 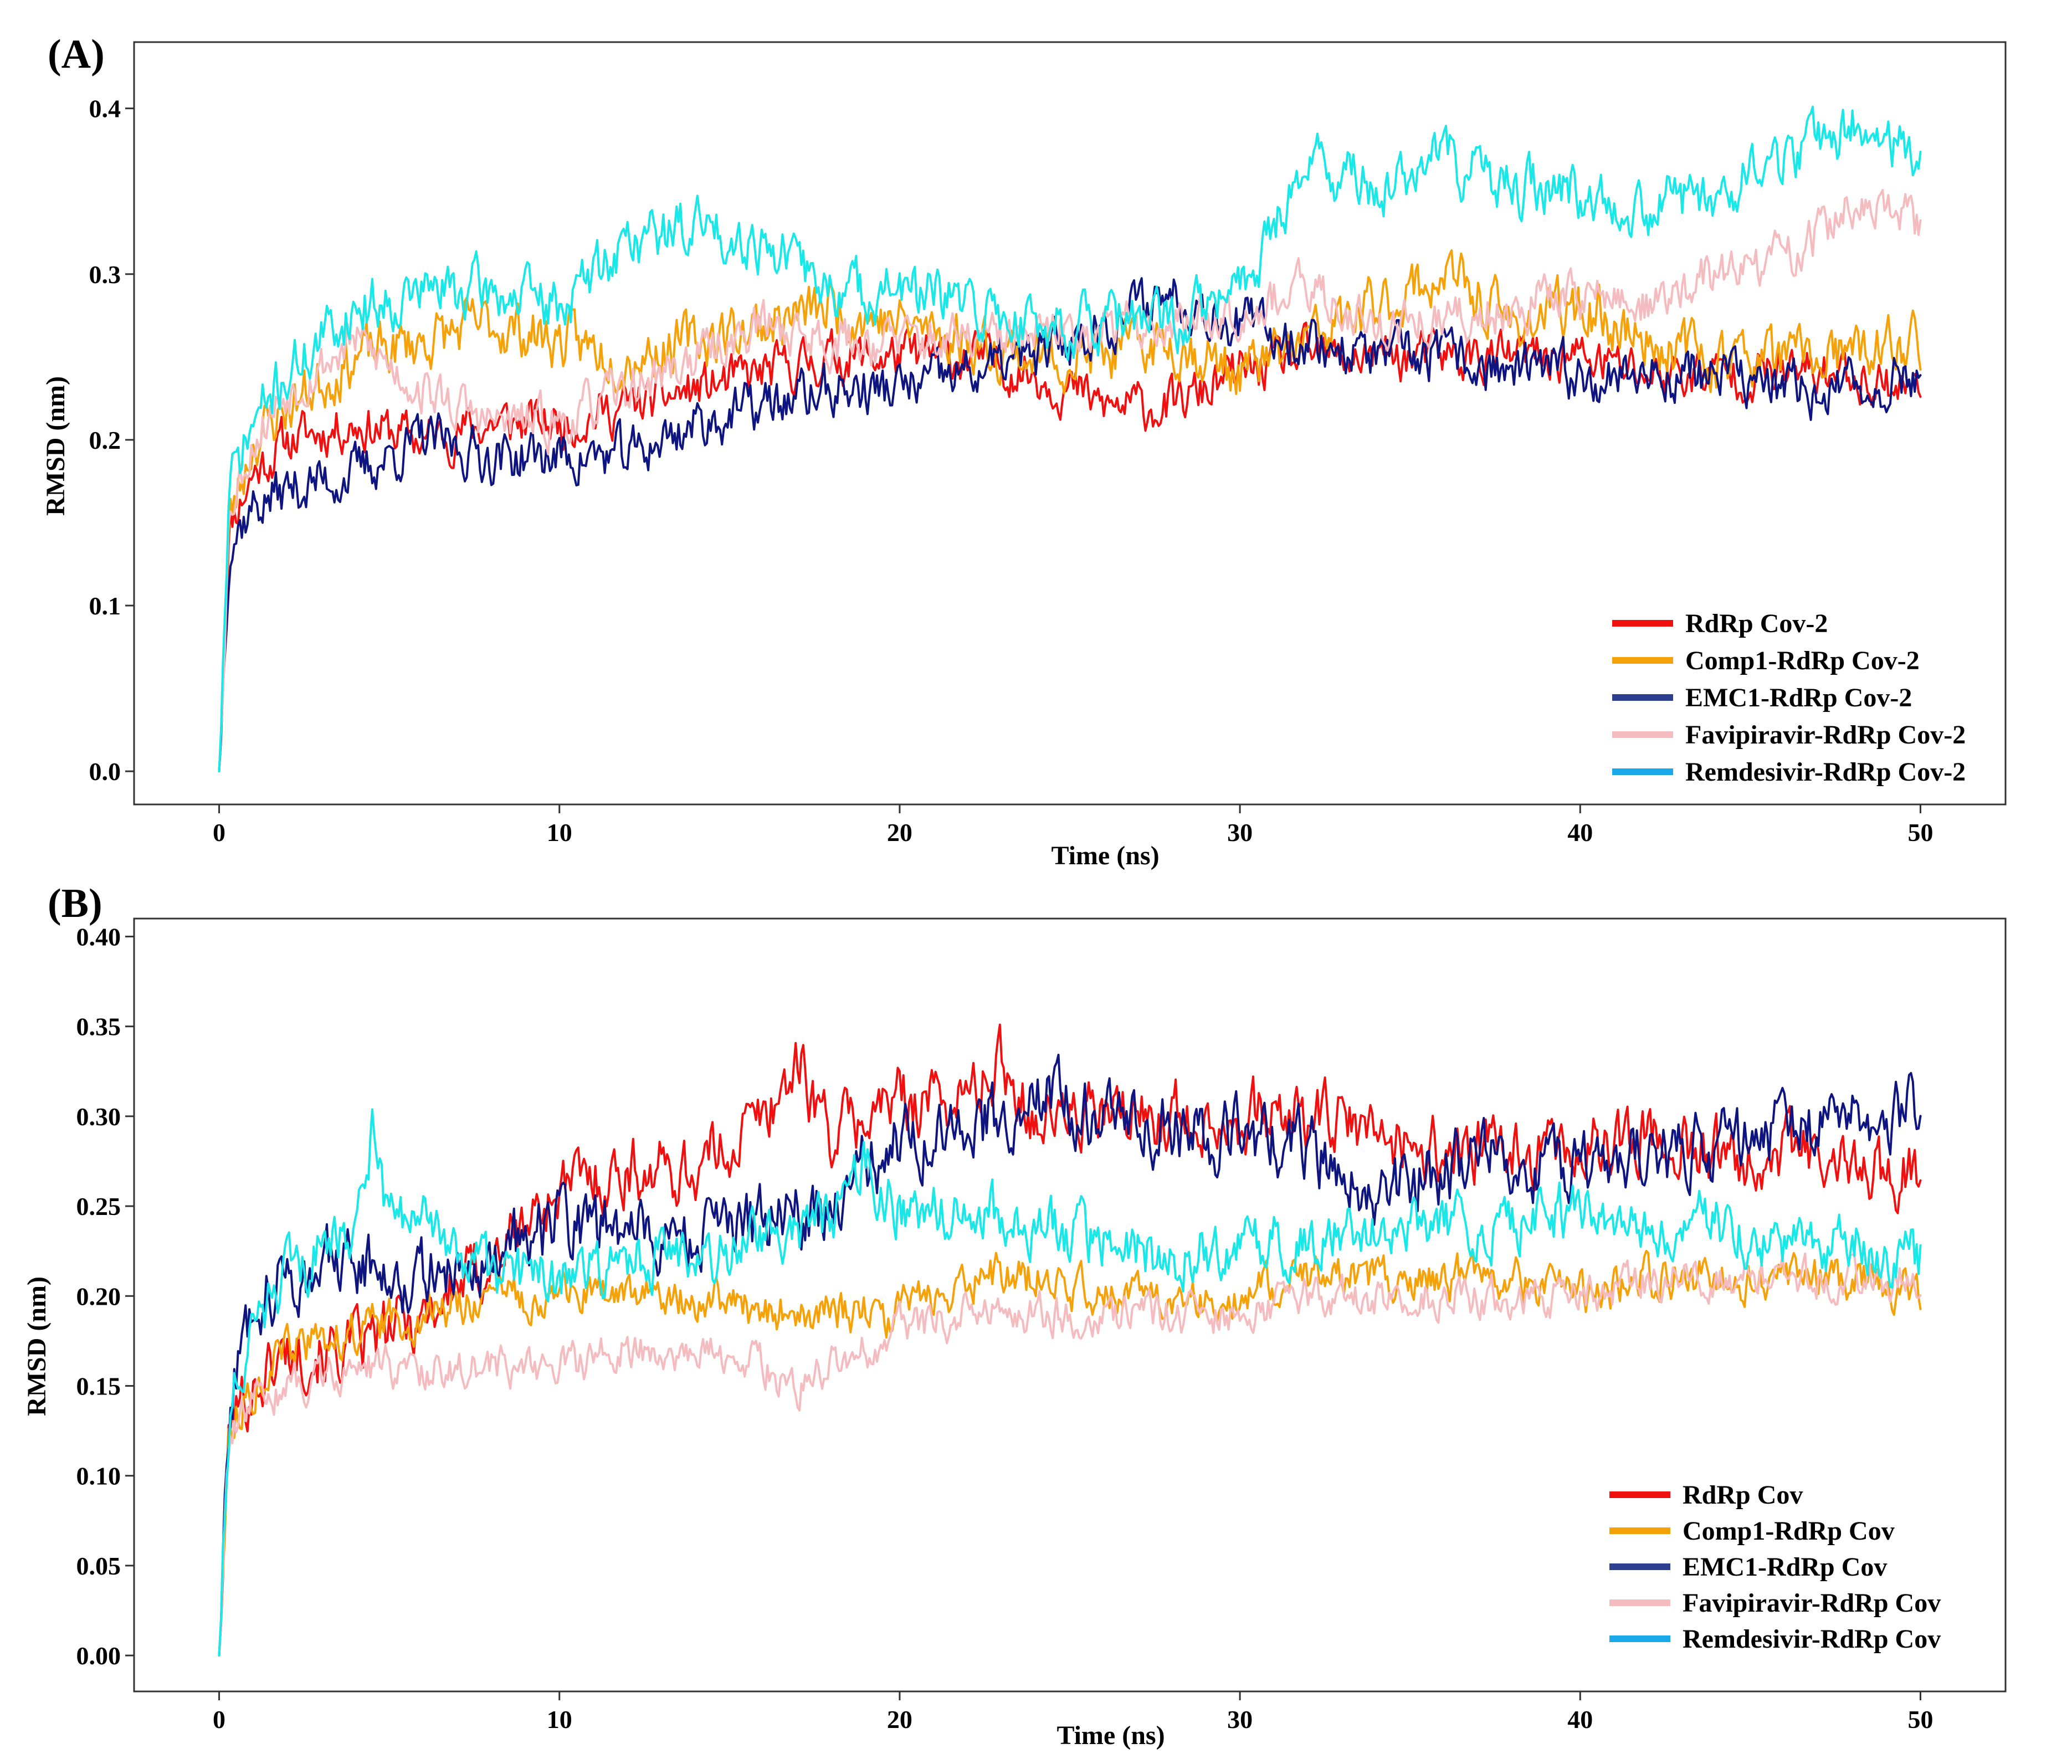 What do you see at coordinates (899, 1720) in the screenshot?
I see `x-tick-label-b: 20` at bounding box center [899, 1720].